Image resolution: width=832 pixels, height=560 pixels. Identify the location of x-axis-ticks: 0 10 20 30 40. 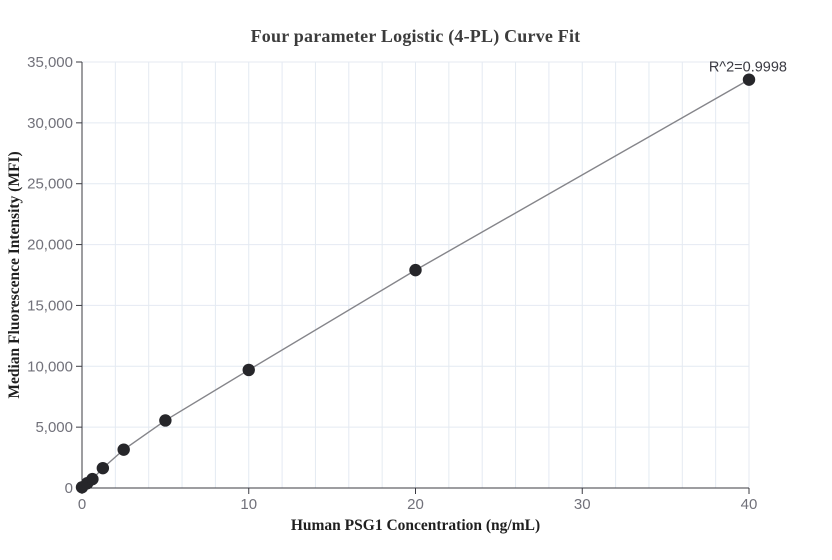
(418, 500).